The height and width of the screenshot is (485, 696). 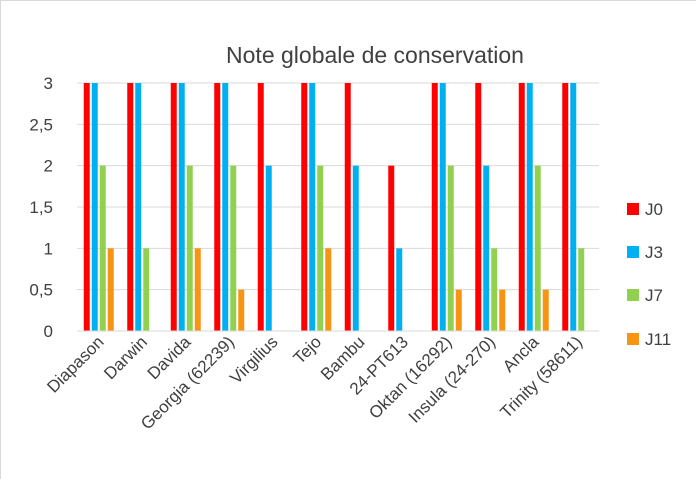 What do you see at coordinates (654, 252) in the screenshot?
I see `legend-label: J3` at bounding box center [654, 252].